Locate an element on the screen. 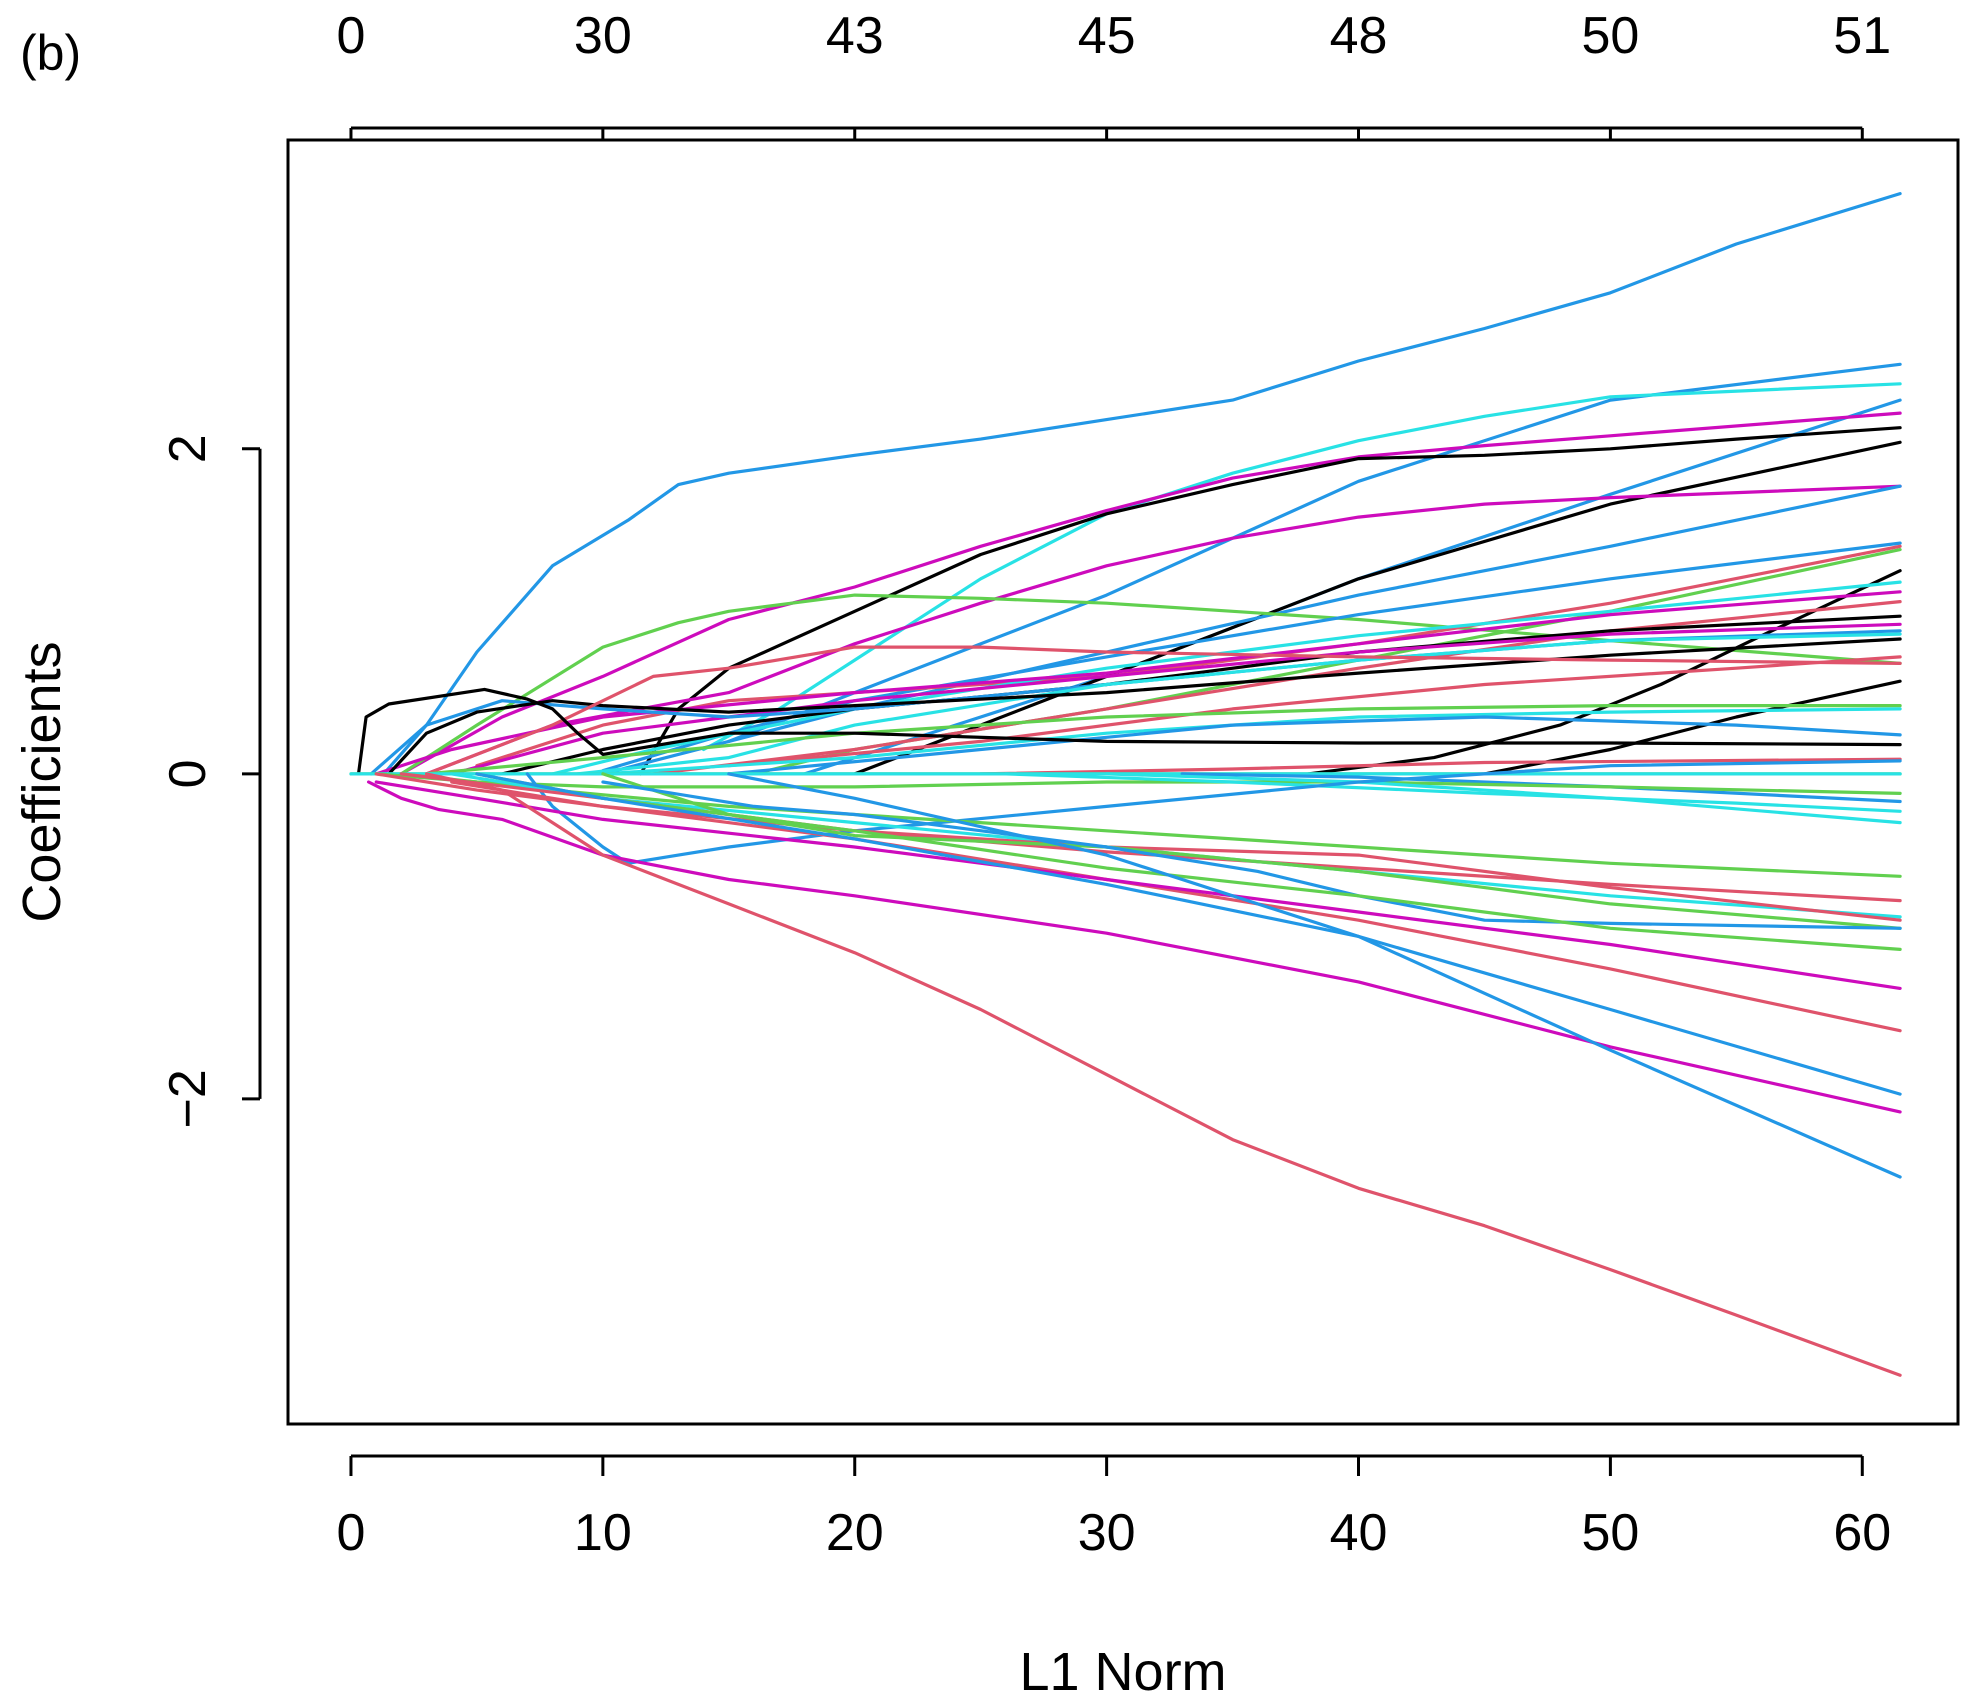 The width and height of the screenshot is (1969, 1704). series-line-s39 is located at coordinates (1138, 837).